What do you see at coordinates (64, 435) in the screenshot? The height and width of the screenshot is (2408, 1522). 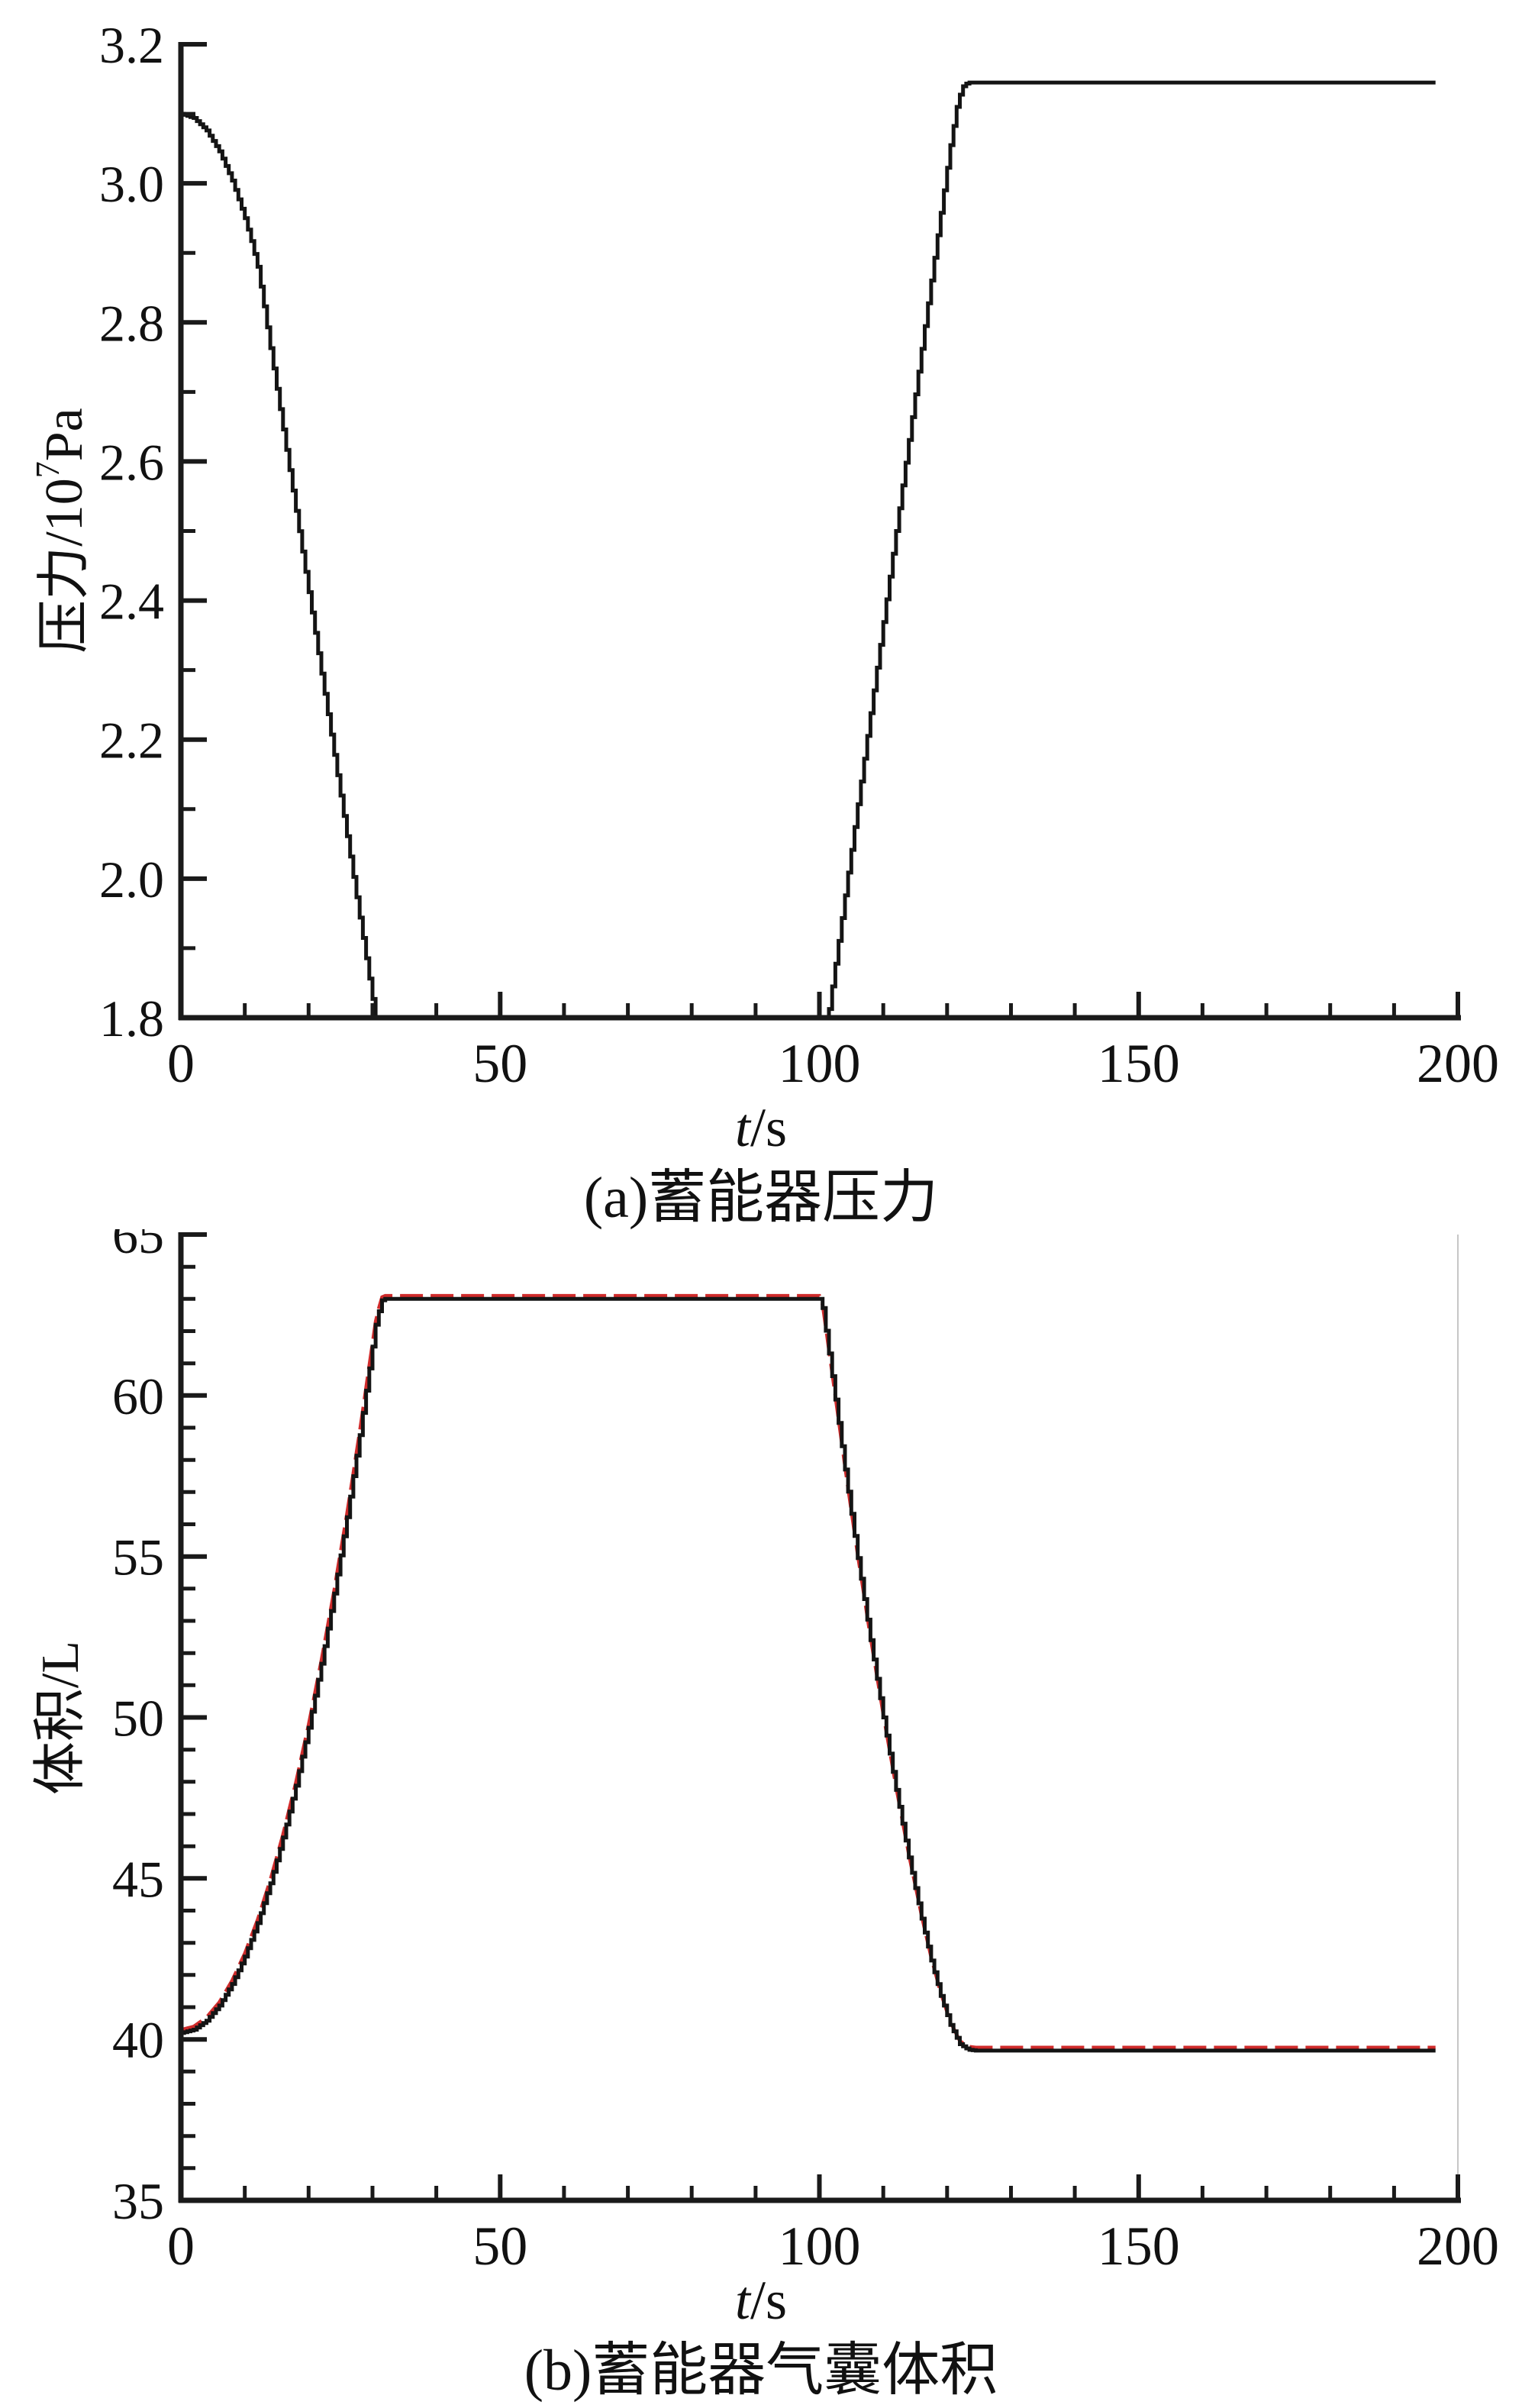 I see `pressure-y-title-unit: Pa` at bounding box center [64, 435].